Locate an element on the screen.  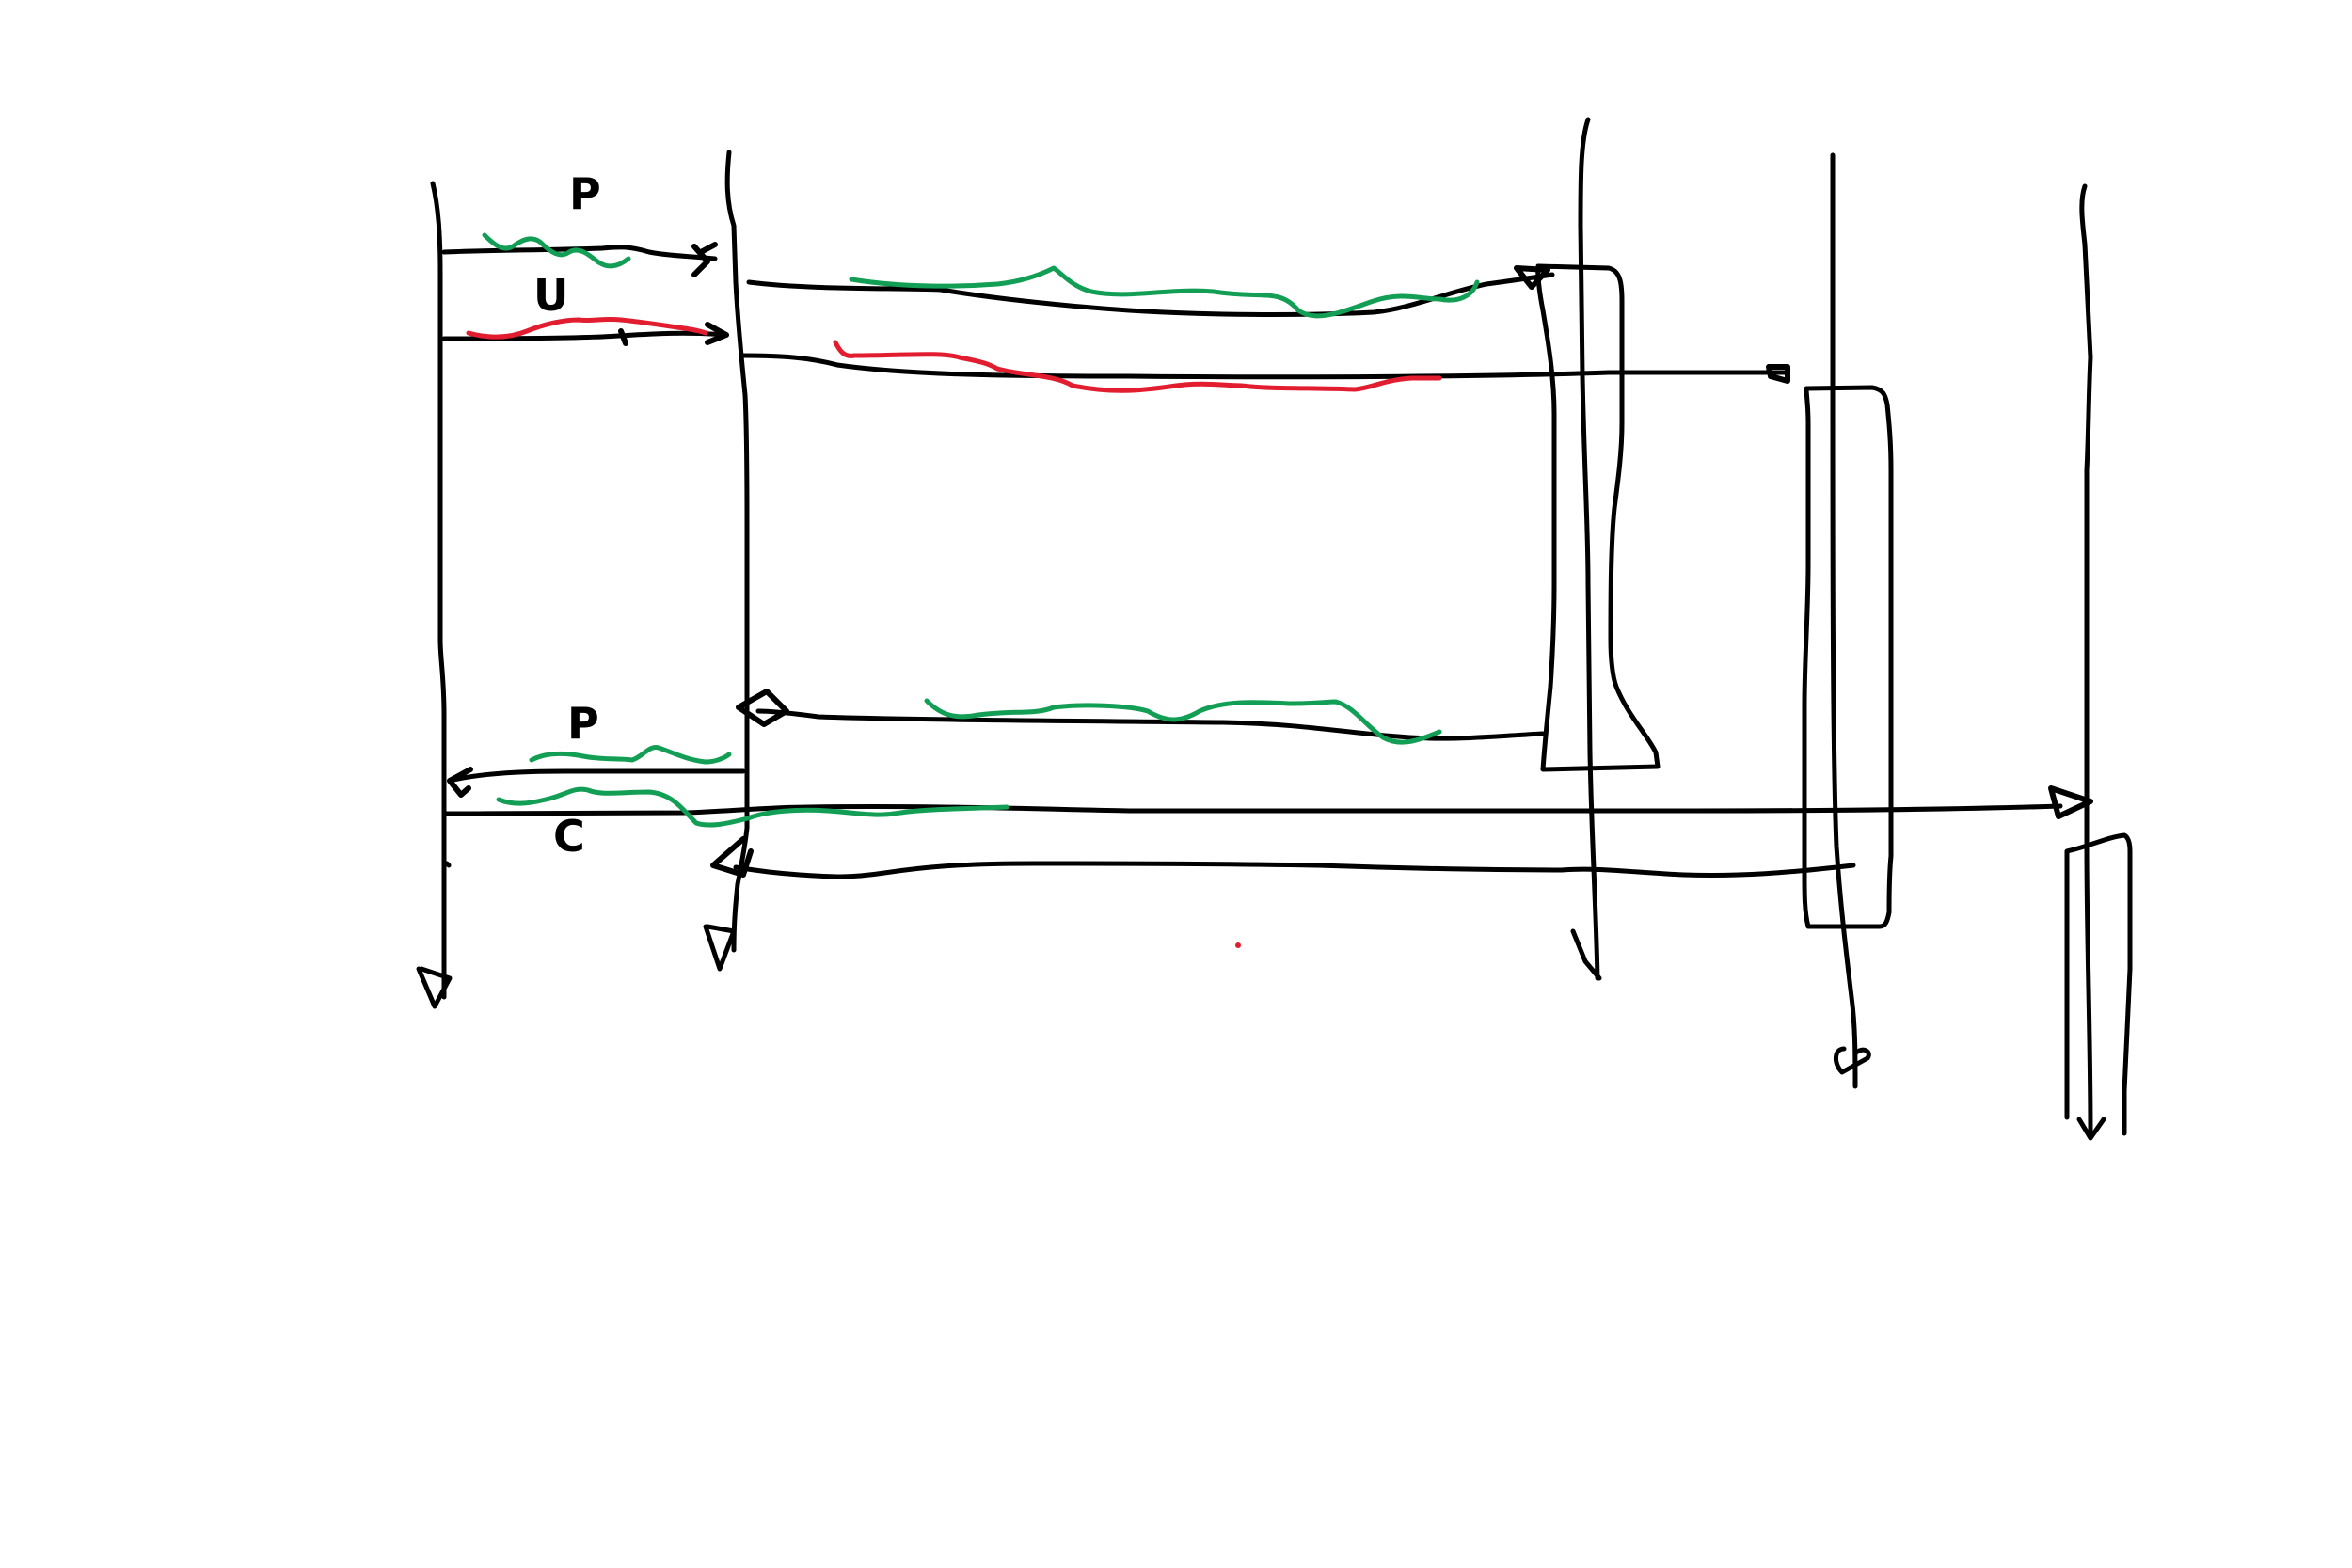
label-top-letter: P is located at coordinates (585, 193).